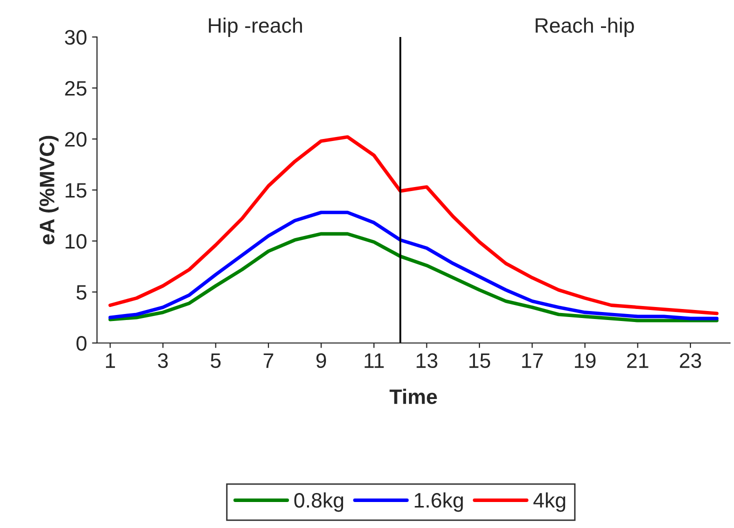  I want to click on x-tick-label: 1, so click(110, 360).